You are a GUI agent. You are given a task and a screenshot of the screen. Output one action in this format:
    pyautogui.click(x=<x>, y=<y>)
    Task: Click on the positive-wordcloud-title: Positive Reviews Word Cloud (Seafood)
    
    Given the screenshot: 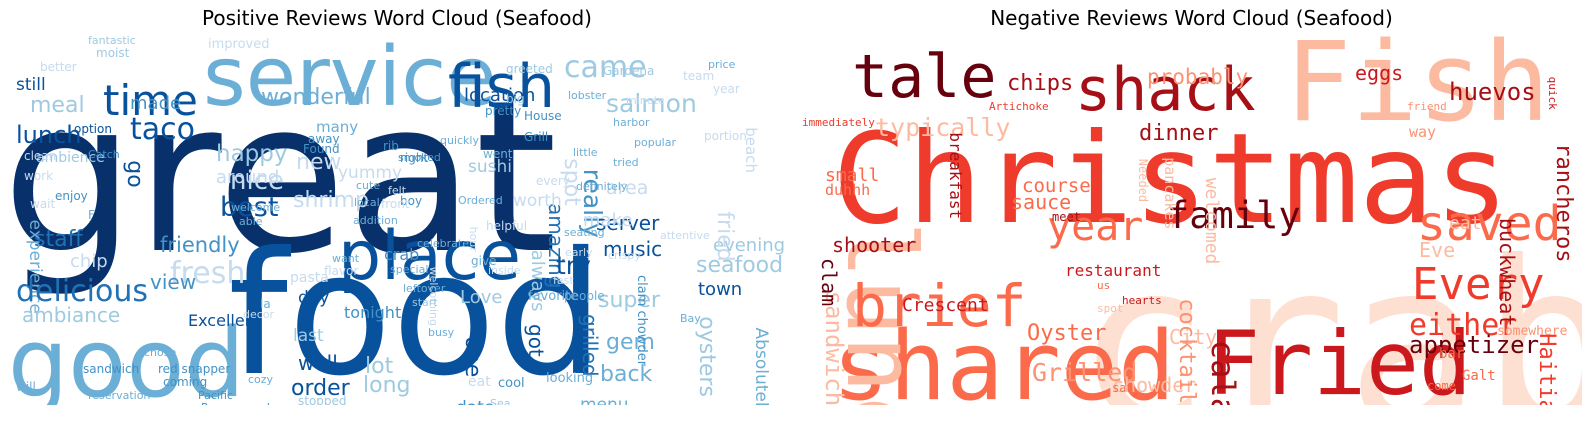 What is the action you would take?
    pyautogui.click(x=397, y=18)
    